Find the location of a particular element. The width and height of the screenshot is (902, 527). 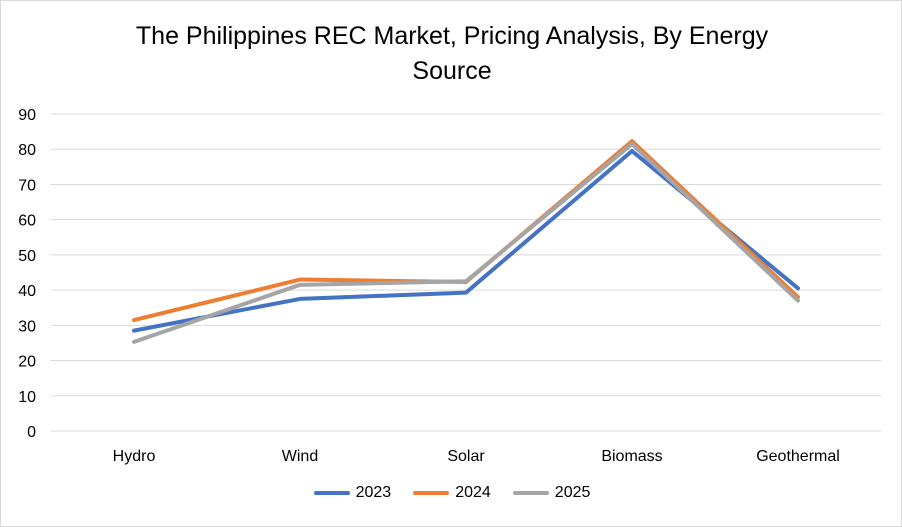

legend-swatch-2025 is located at coordinates (530, 493).